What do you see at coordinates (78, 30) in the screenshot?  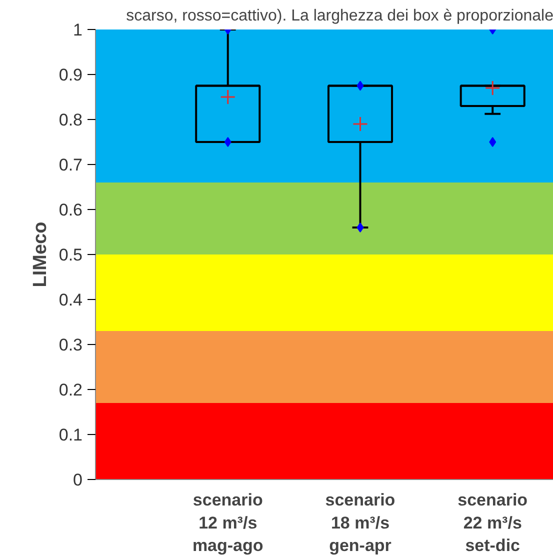 I see `y-tick-label: 1` at bounding box center [78, 30].